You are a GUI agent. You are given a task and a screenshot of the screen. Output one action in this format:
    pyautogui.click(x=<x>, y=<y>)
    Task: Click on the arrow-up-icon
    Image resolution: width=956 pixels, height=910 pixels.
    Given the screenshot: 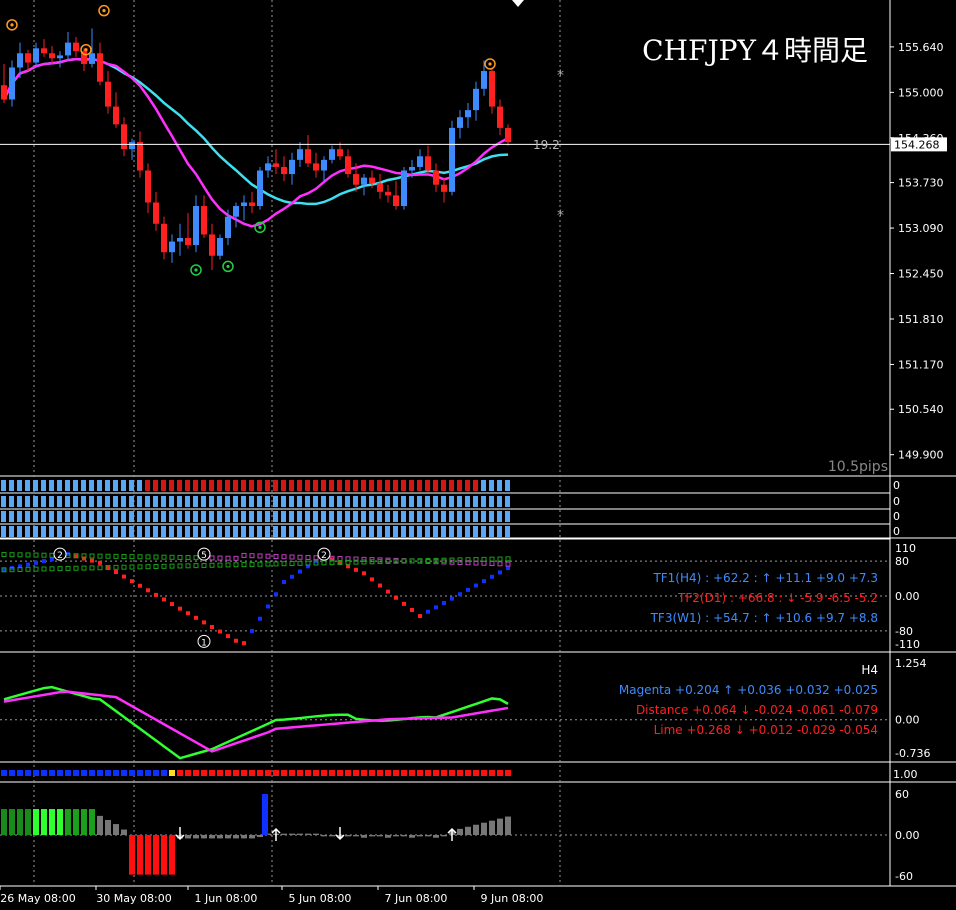 What is the action you would take?
    pyautogui.click(x=276, y=834)
    